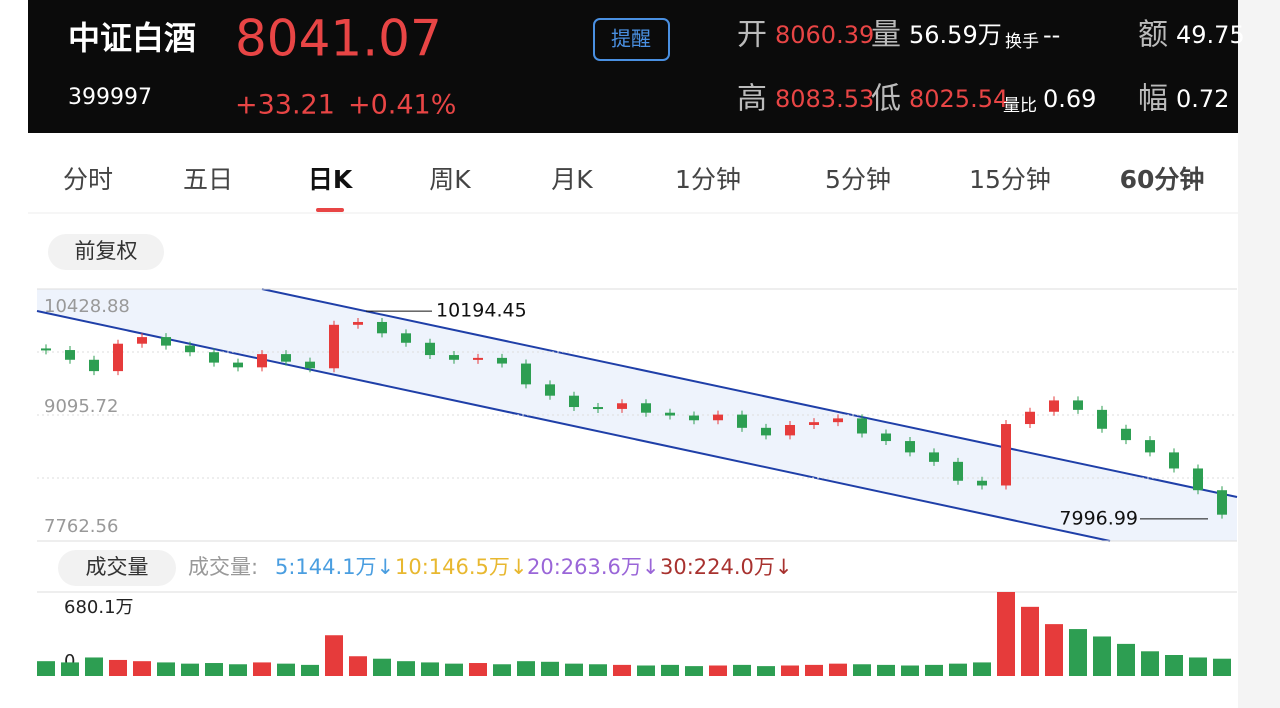 Image resolution: width=1280 pixels, height=708 pixels. Describe the element at coordinates (1010, 179) in the screenshot. I see `tab: 15分钟` at that location.